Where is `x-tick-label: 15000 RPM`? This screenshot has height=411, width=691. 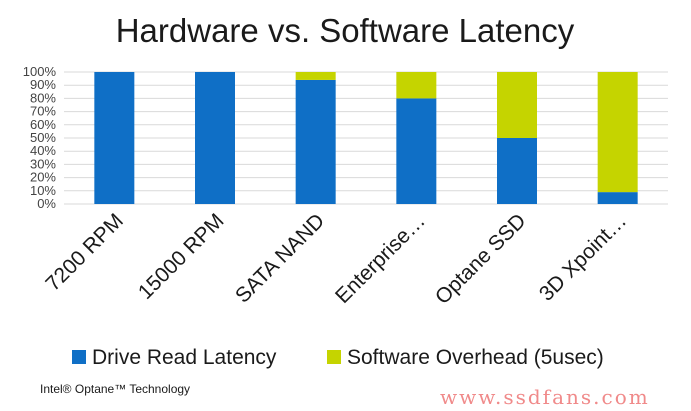
x-tick-label: 15000 RPM is located at coordinates (181, 256).